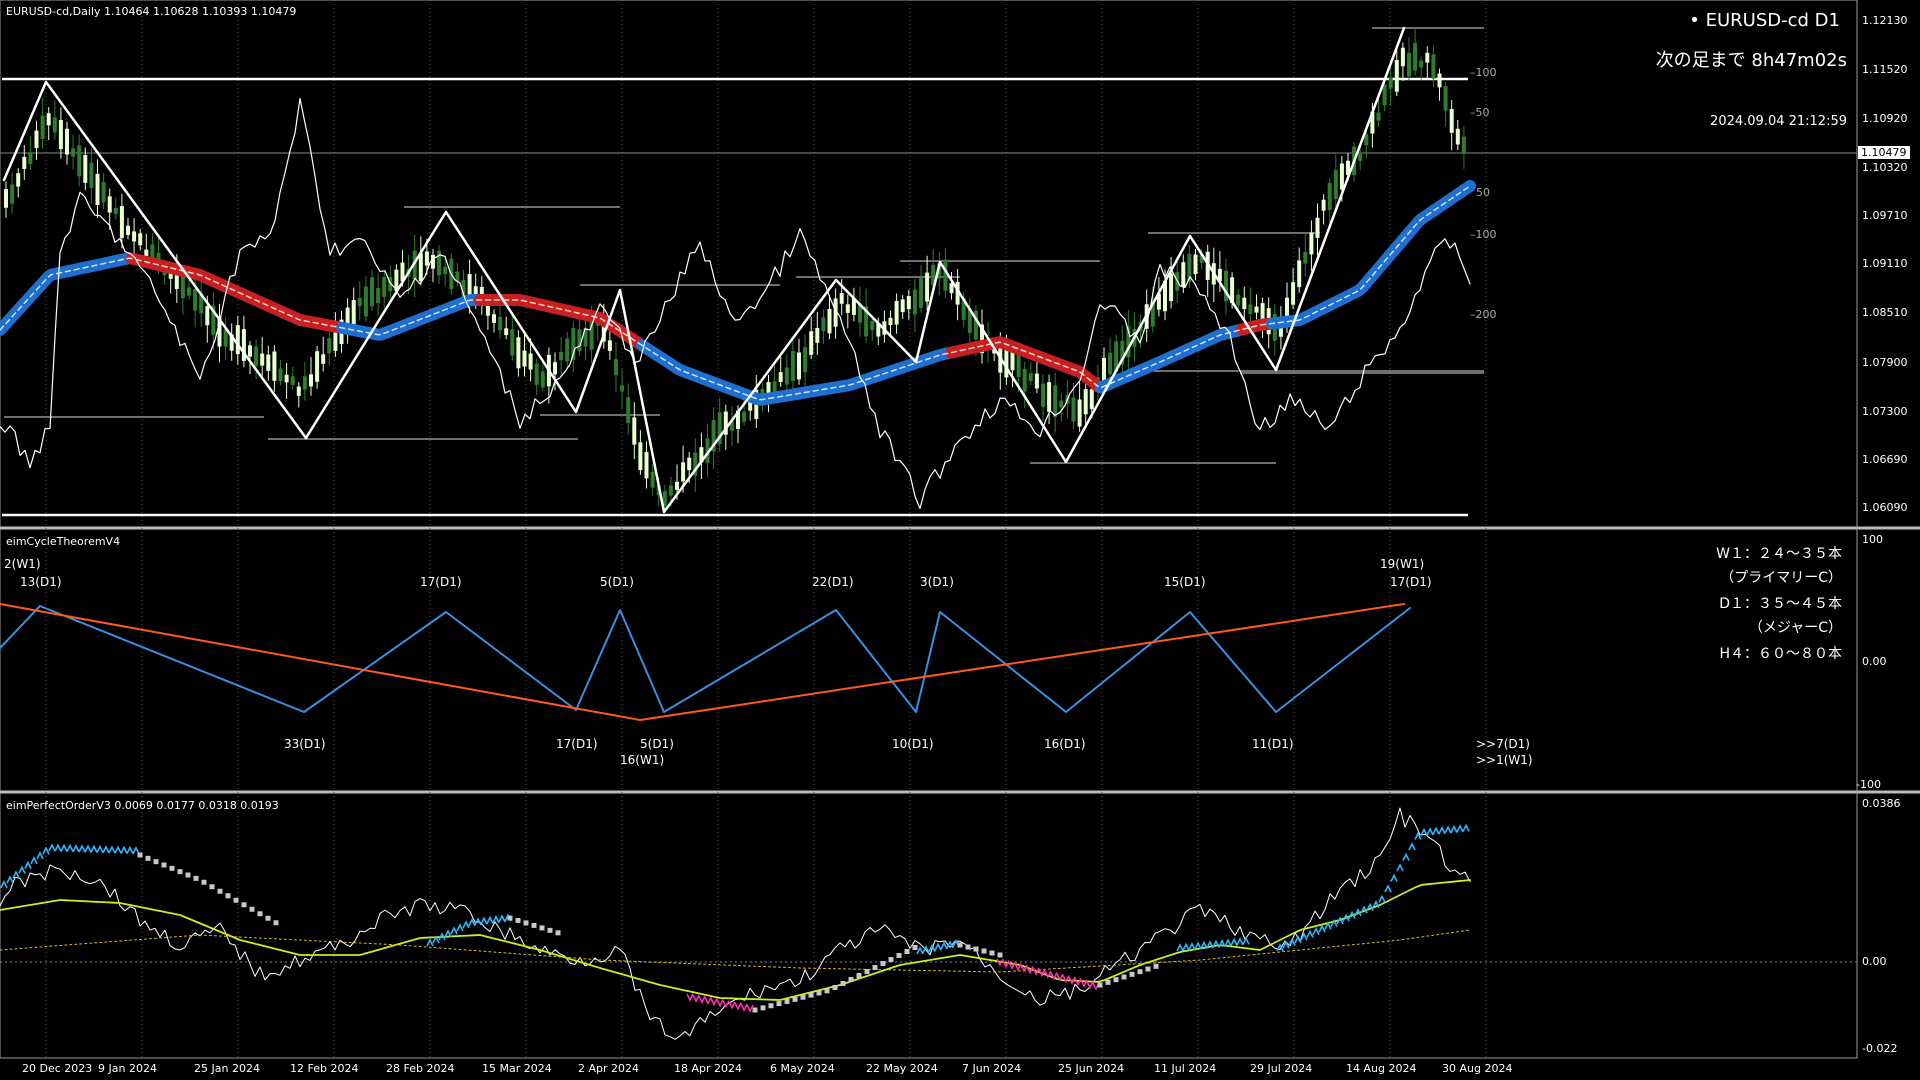 The height and width of the screenshot is (1080, 1920). What do you see at coordinates (913, 744) in the screenshot?
I see `cycle-bottom-label: 10(D1)` at bounding box center [913, 744].